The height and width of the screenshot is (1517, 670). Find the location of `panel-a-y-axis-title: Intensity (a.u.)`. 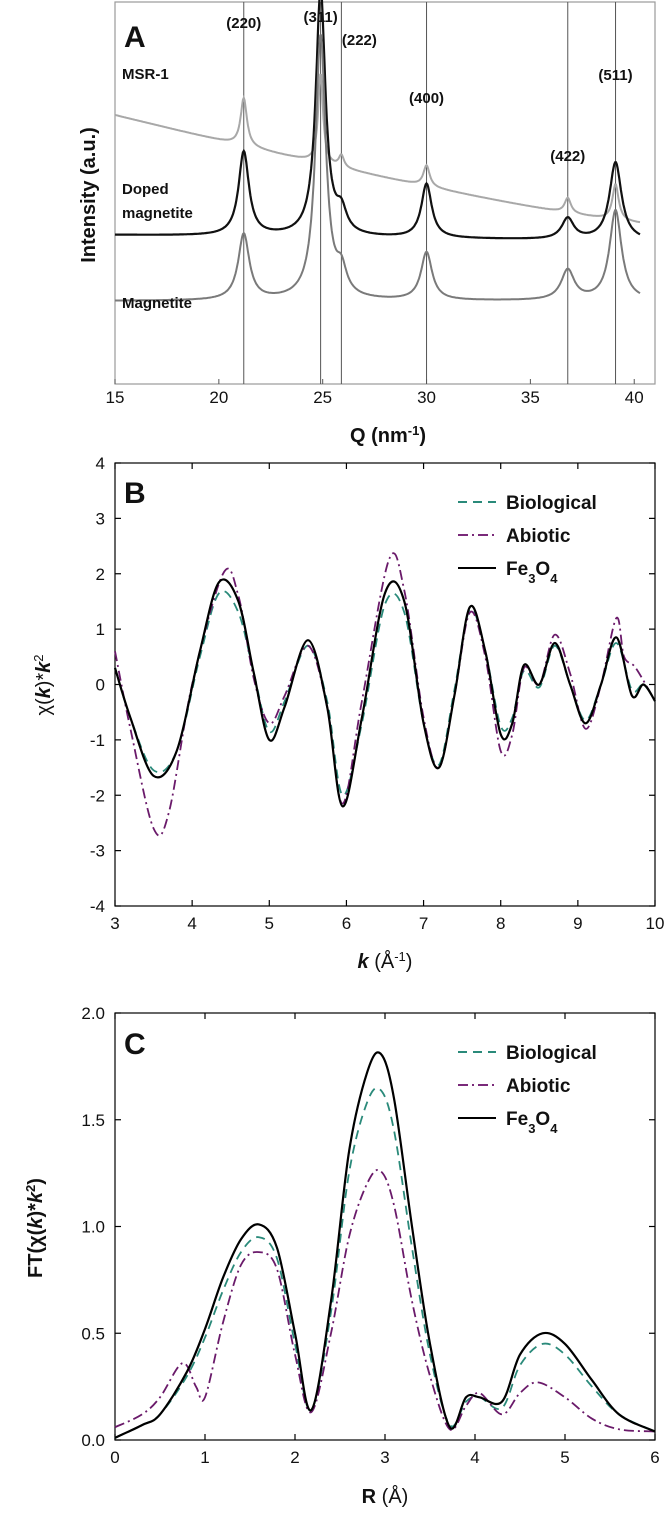

panel-a-y-axis-title: Intensity (a.u.) is located at coordinates (89, 195).